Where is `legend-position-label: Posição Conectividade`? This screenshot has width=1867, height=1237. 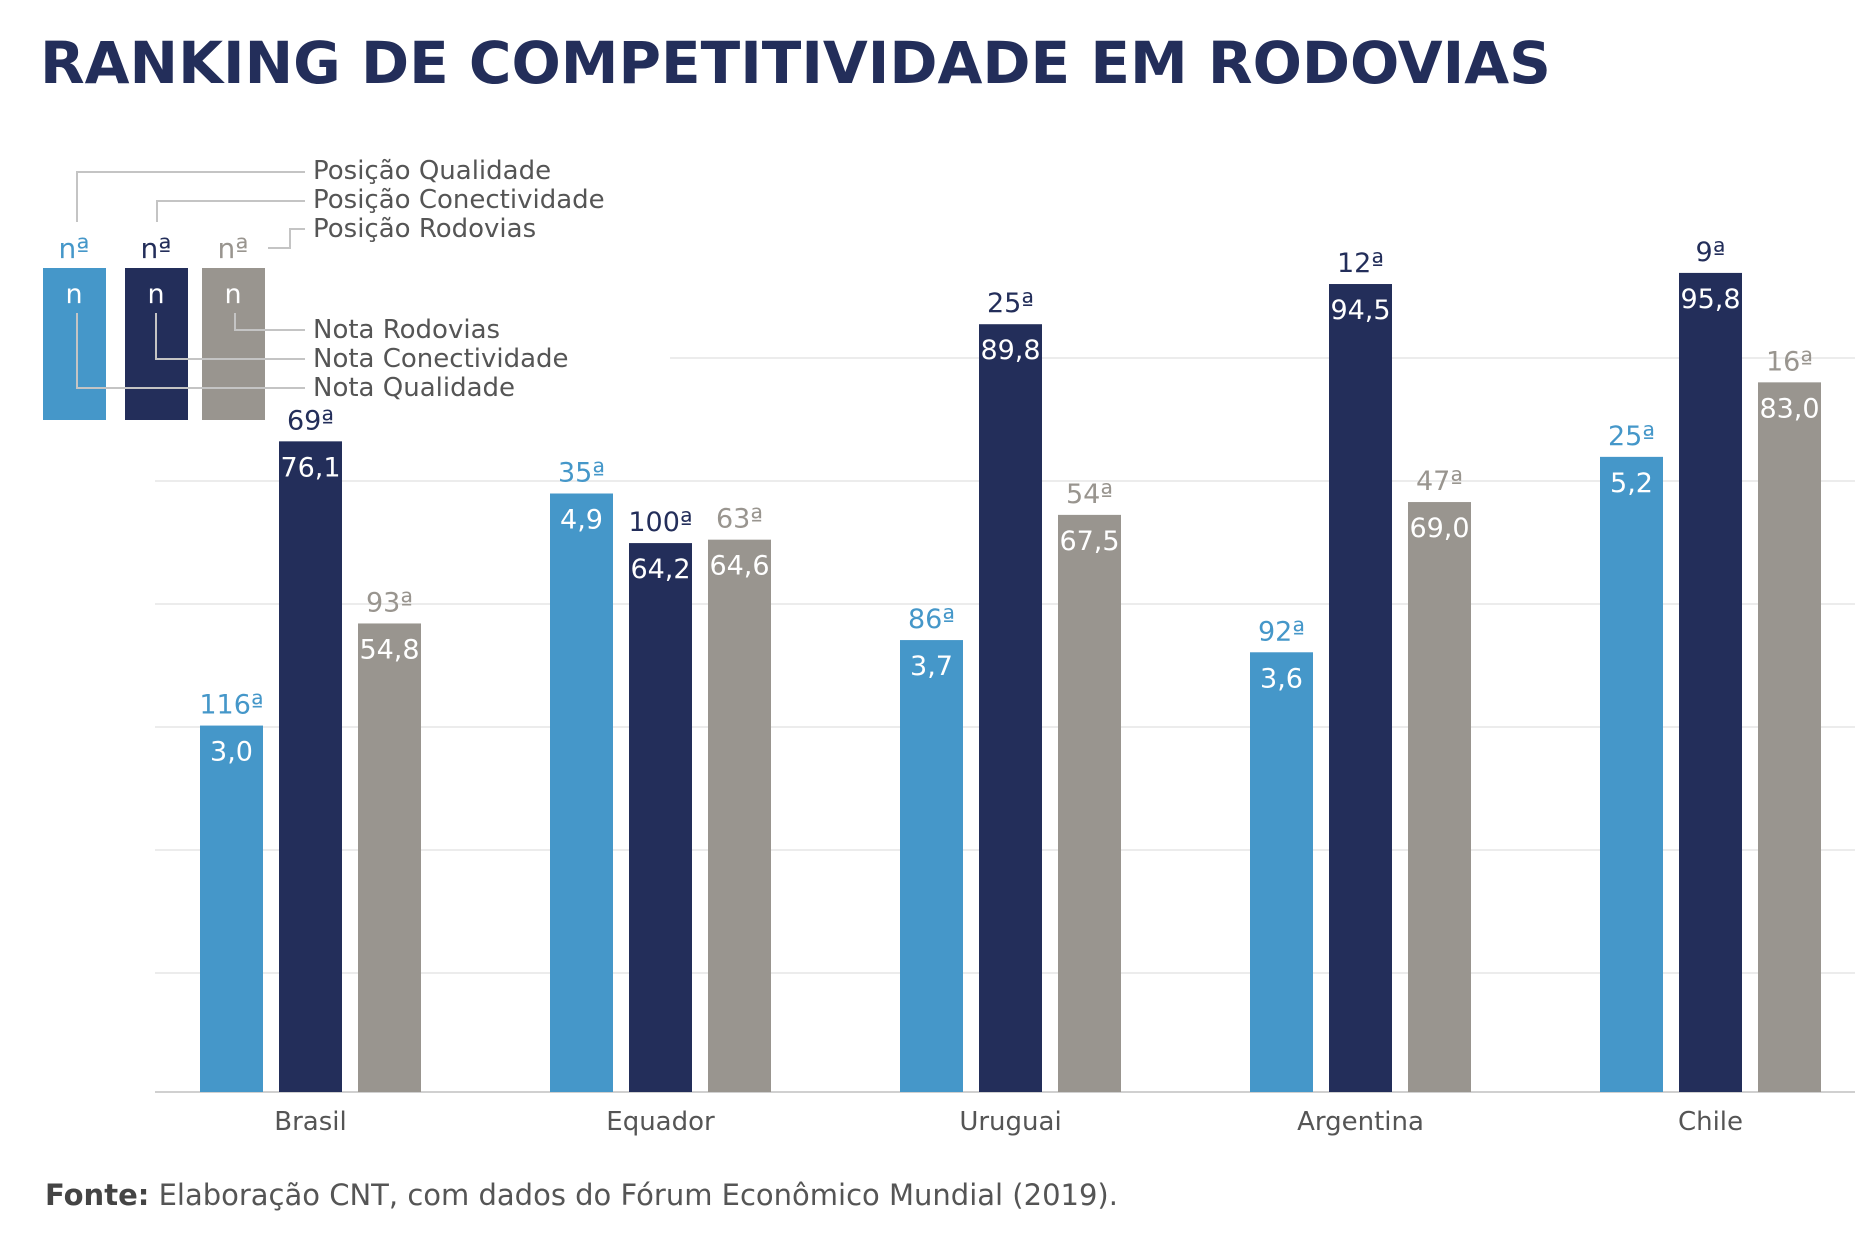 legend-position-label: Posição Conectividade is located at coordinates (459, 200).